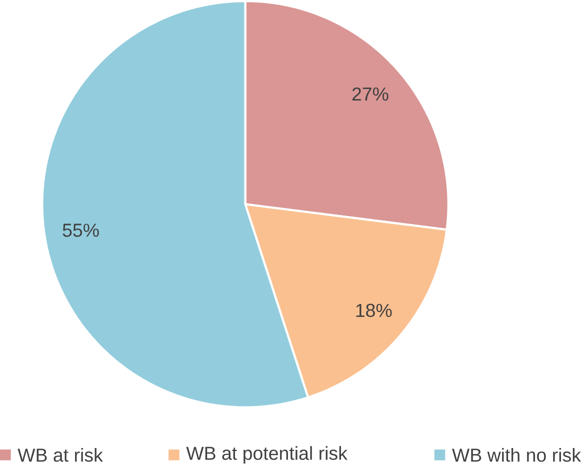  What do you see at coordinates (267, 455) in the screenshot?
I see `legend-label: WB at potential risk` at bounding box center [267, 455].